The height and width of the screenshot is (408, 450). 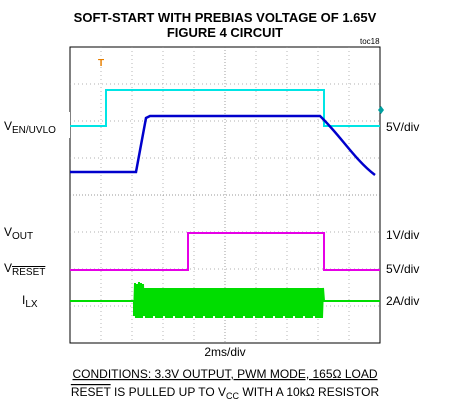 What do you see at coordinates (225, 108) in the screenshot?
I see `en-trace` at bounding box center [225, 108].